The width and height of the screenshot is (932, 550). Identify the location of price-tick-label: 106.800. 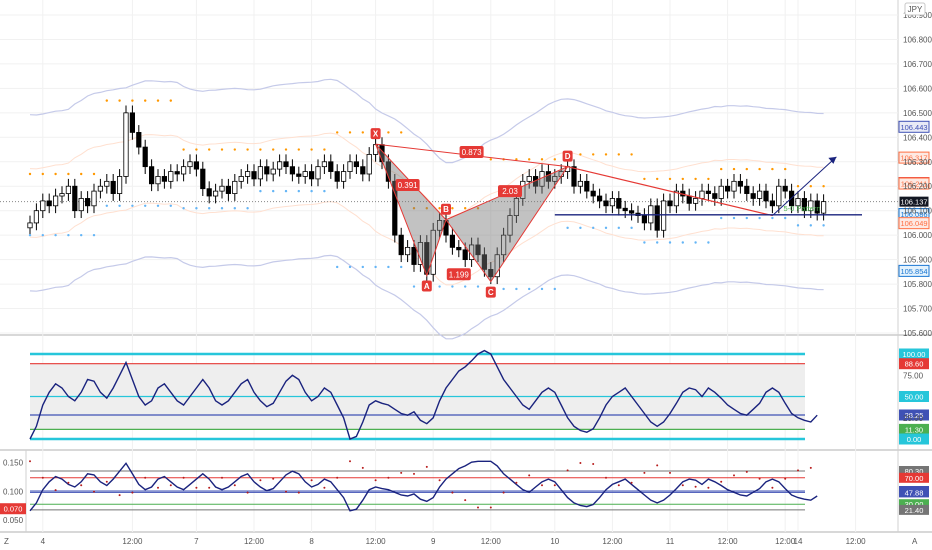
(917, 39).